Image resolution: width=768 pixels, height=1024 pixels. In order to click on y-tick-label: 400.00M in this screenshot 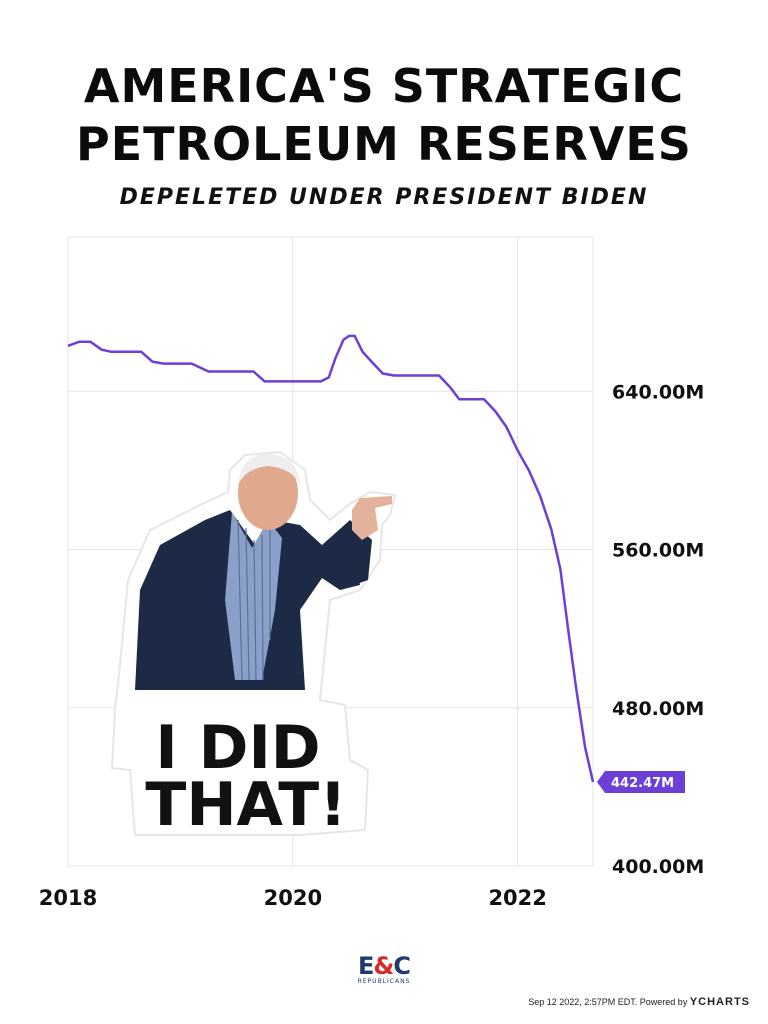, I will do `click(658, 867)`.